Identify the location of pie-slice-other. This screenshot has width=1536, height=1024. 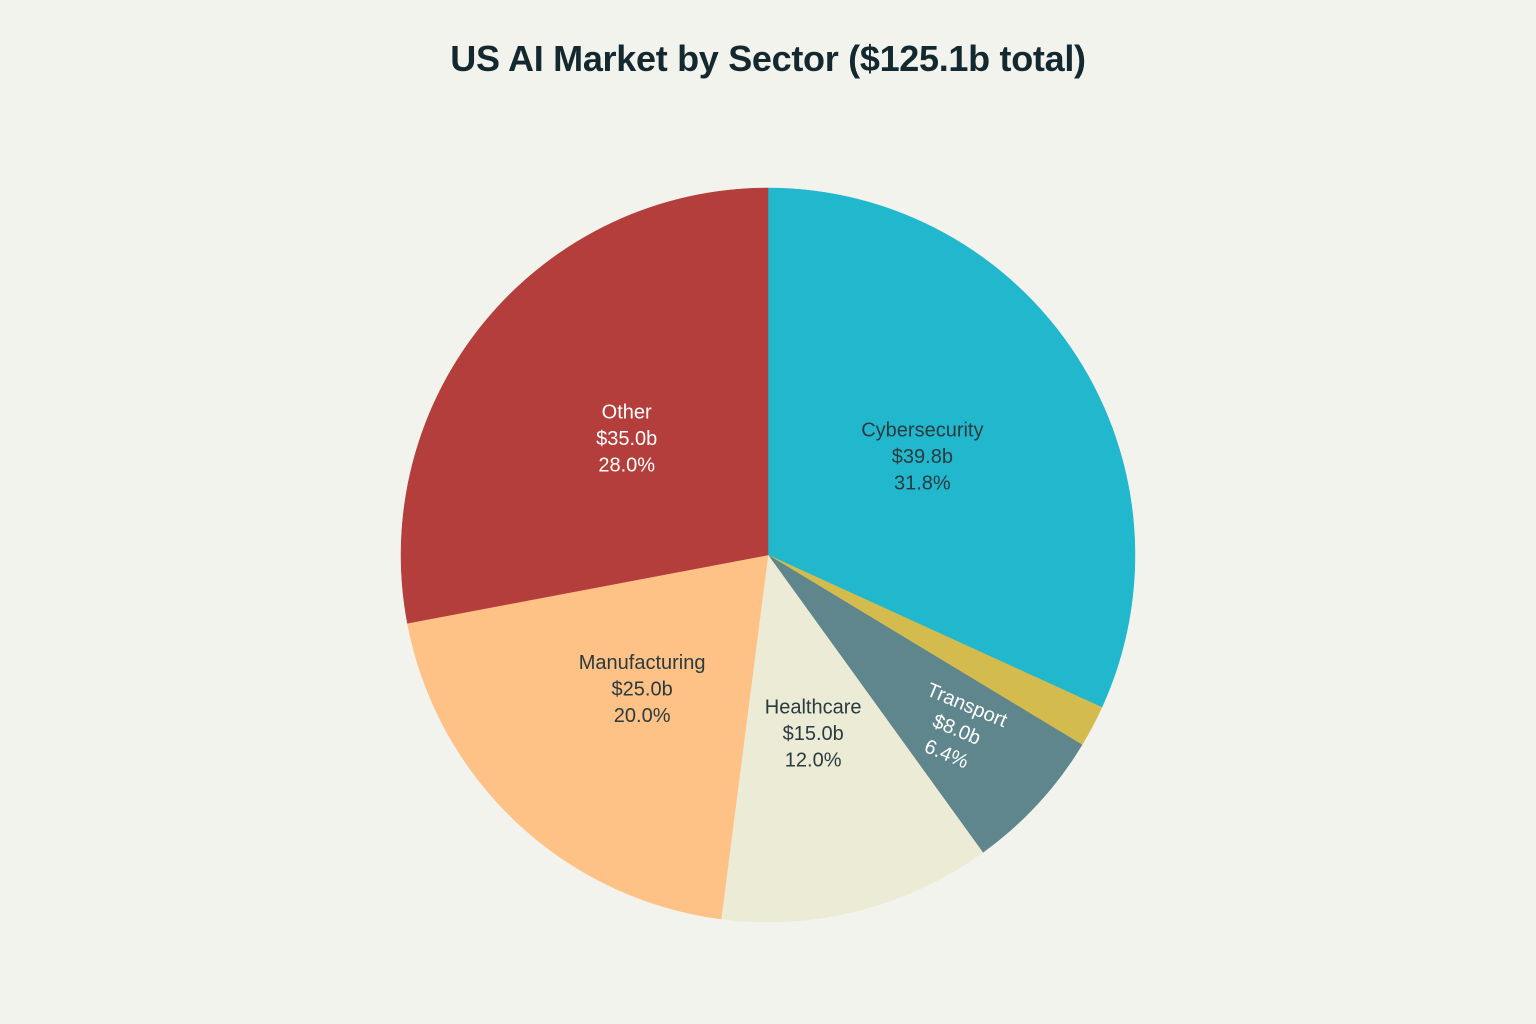
(584, 405).